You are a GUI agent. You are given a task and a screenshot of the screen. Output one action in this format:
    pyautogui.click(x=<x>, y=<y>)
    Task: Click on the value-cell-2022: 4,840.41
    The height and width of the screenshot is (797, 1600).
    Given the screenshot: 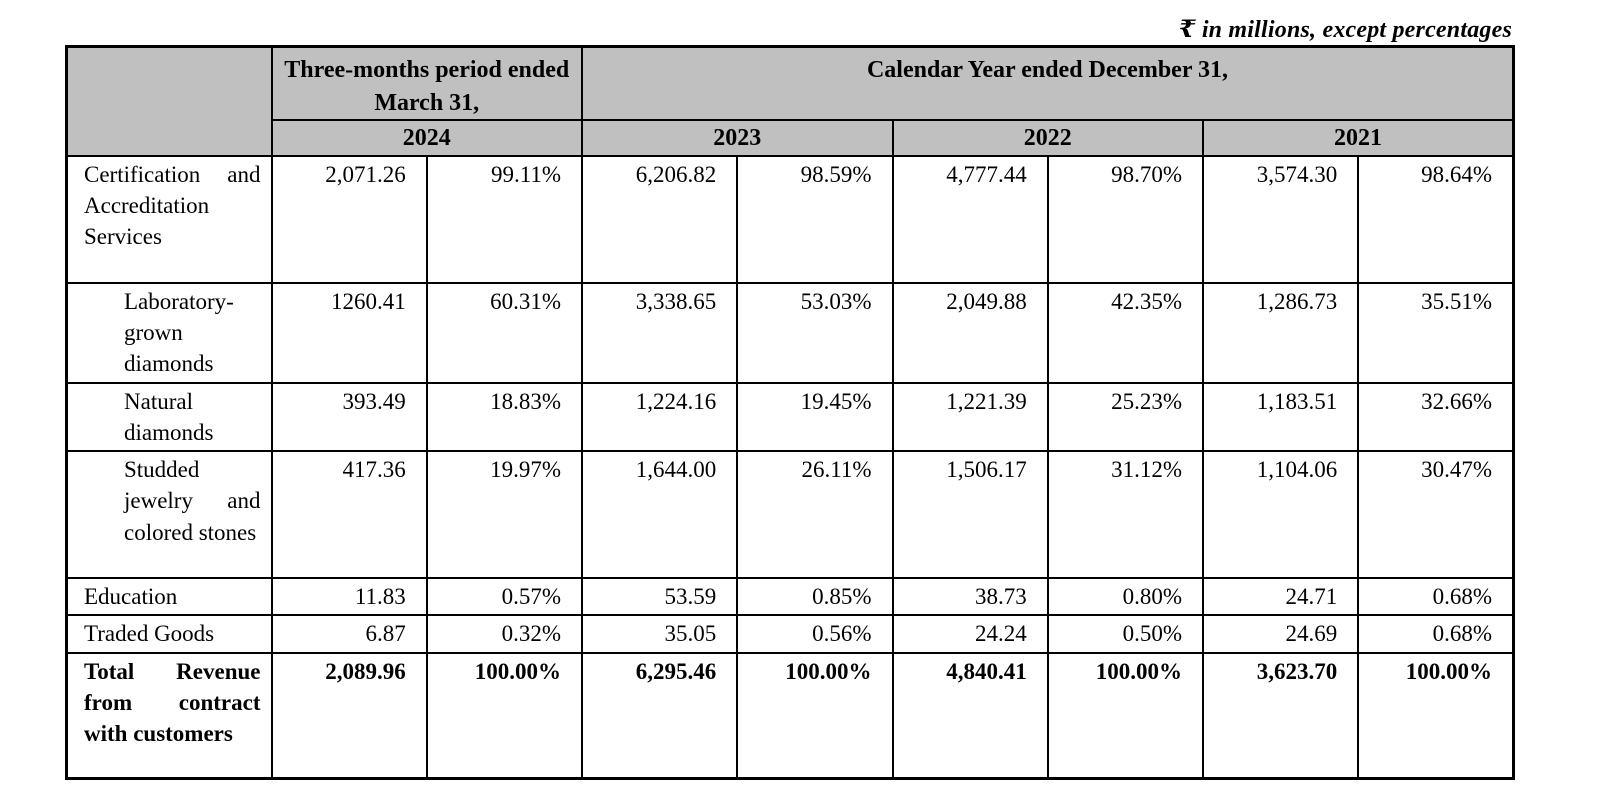 What is the action you would take?
    pyautogui.click(x=970, y=715)
    